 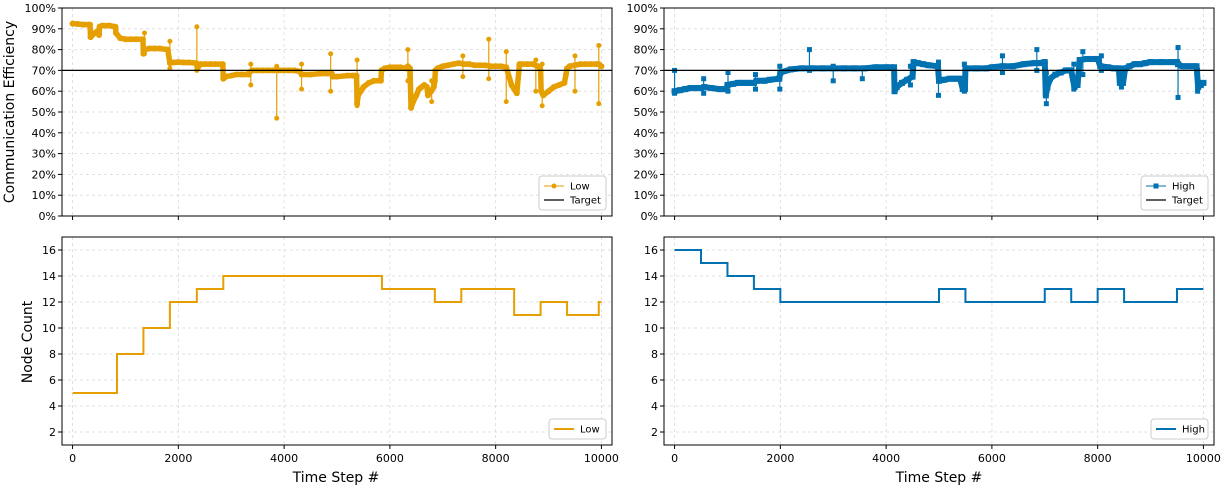 What do you see at coordinates (1193, 430) in the screenshot?
I see `legend-label: High` at bounding box center [1193, 430].